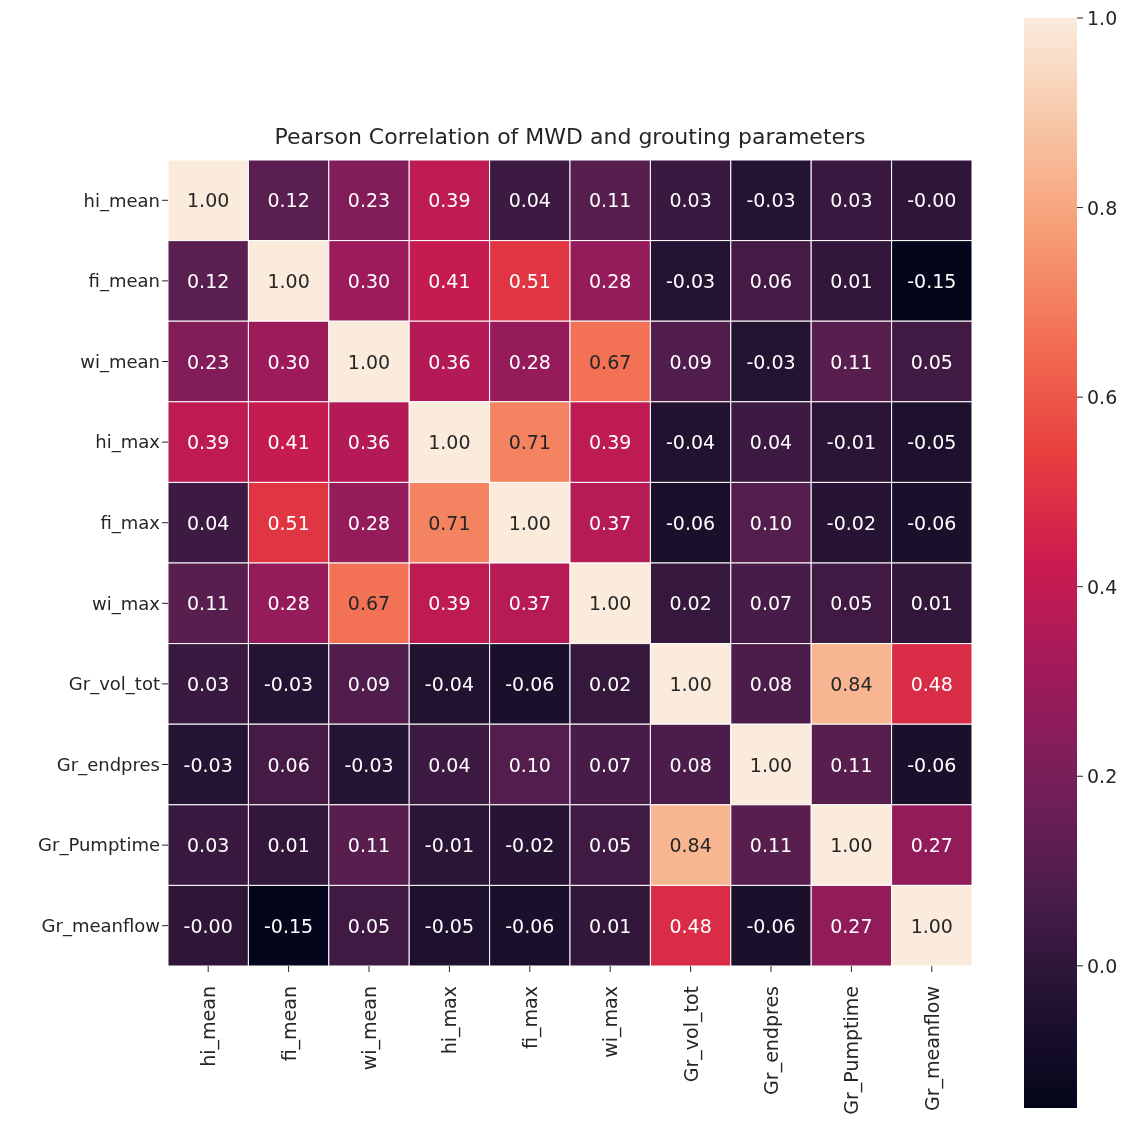 This screenshot has height=1126, width=1132. Describe the element at coordinates (852, 1050) in the screenshot. I see `x-tick-label: Gr_Pumptime` at that location.